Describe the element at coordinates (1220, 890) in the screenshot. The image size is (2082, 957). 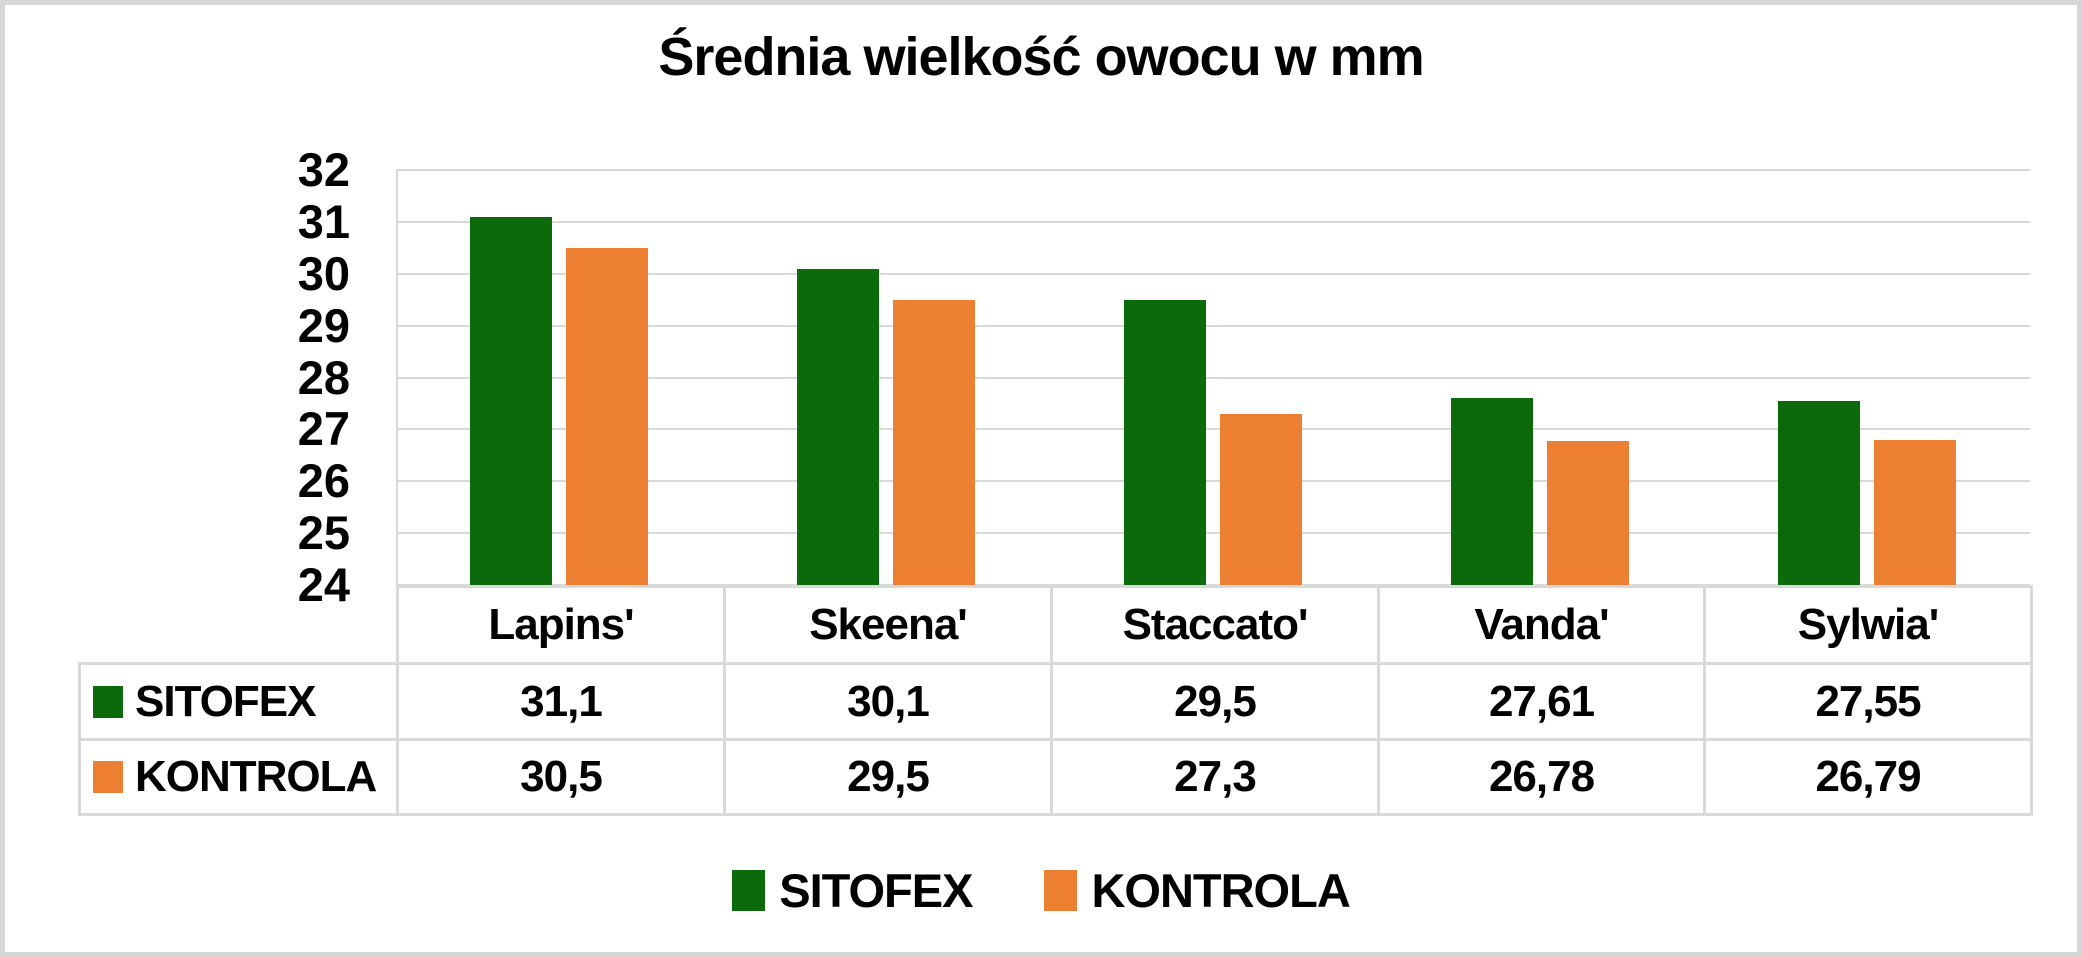
I see `legend-label: KONTROLA` at that location.